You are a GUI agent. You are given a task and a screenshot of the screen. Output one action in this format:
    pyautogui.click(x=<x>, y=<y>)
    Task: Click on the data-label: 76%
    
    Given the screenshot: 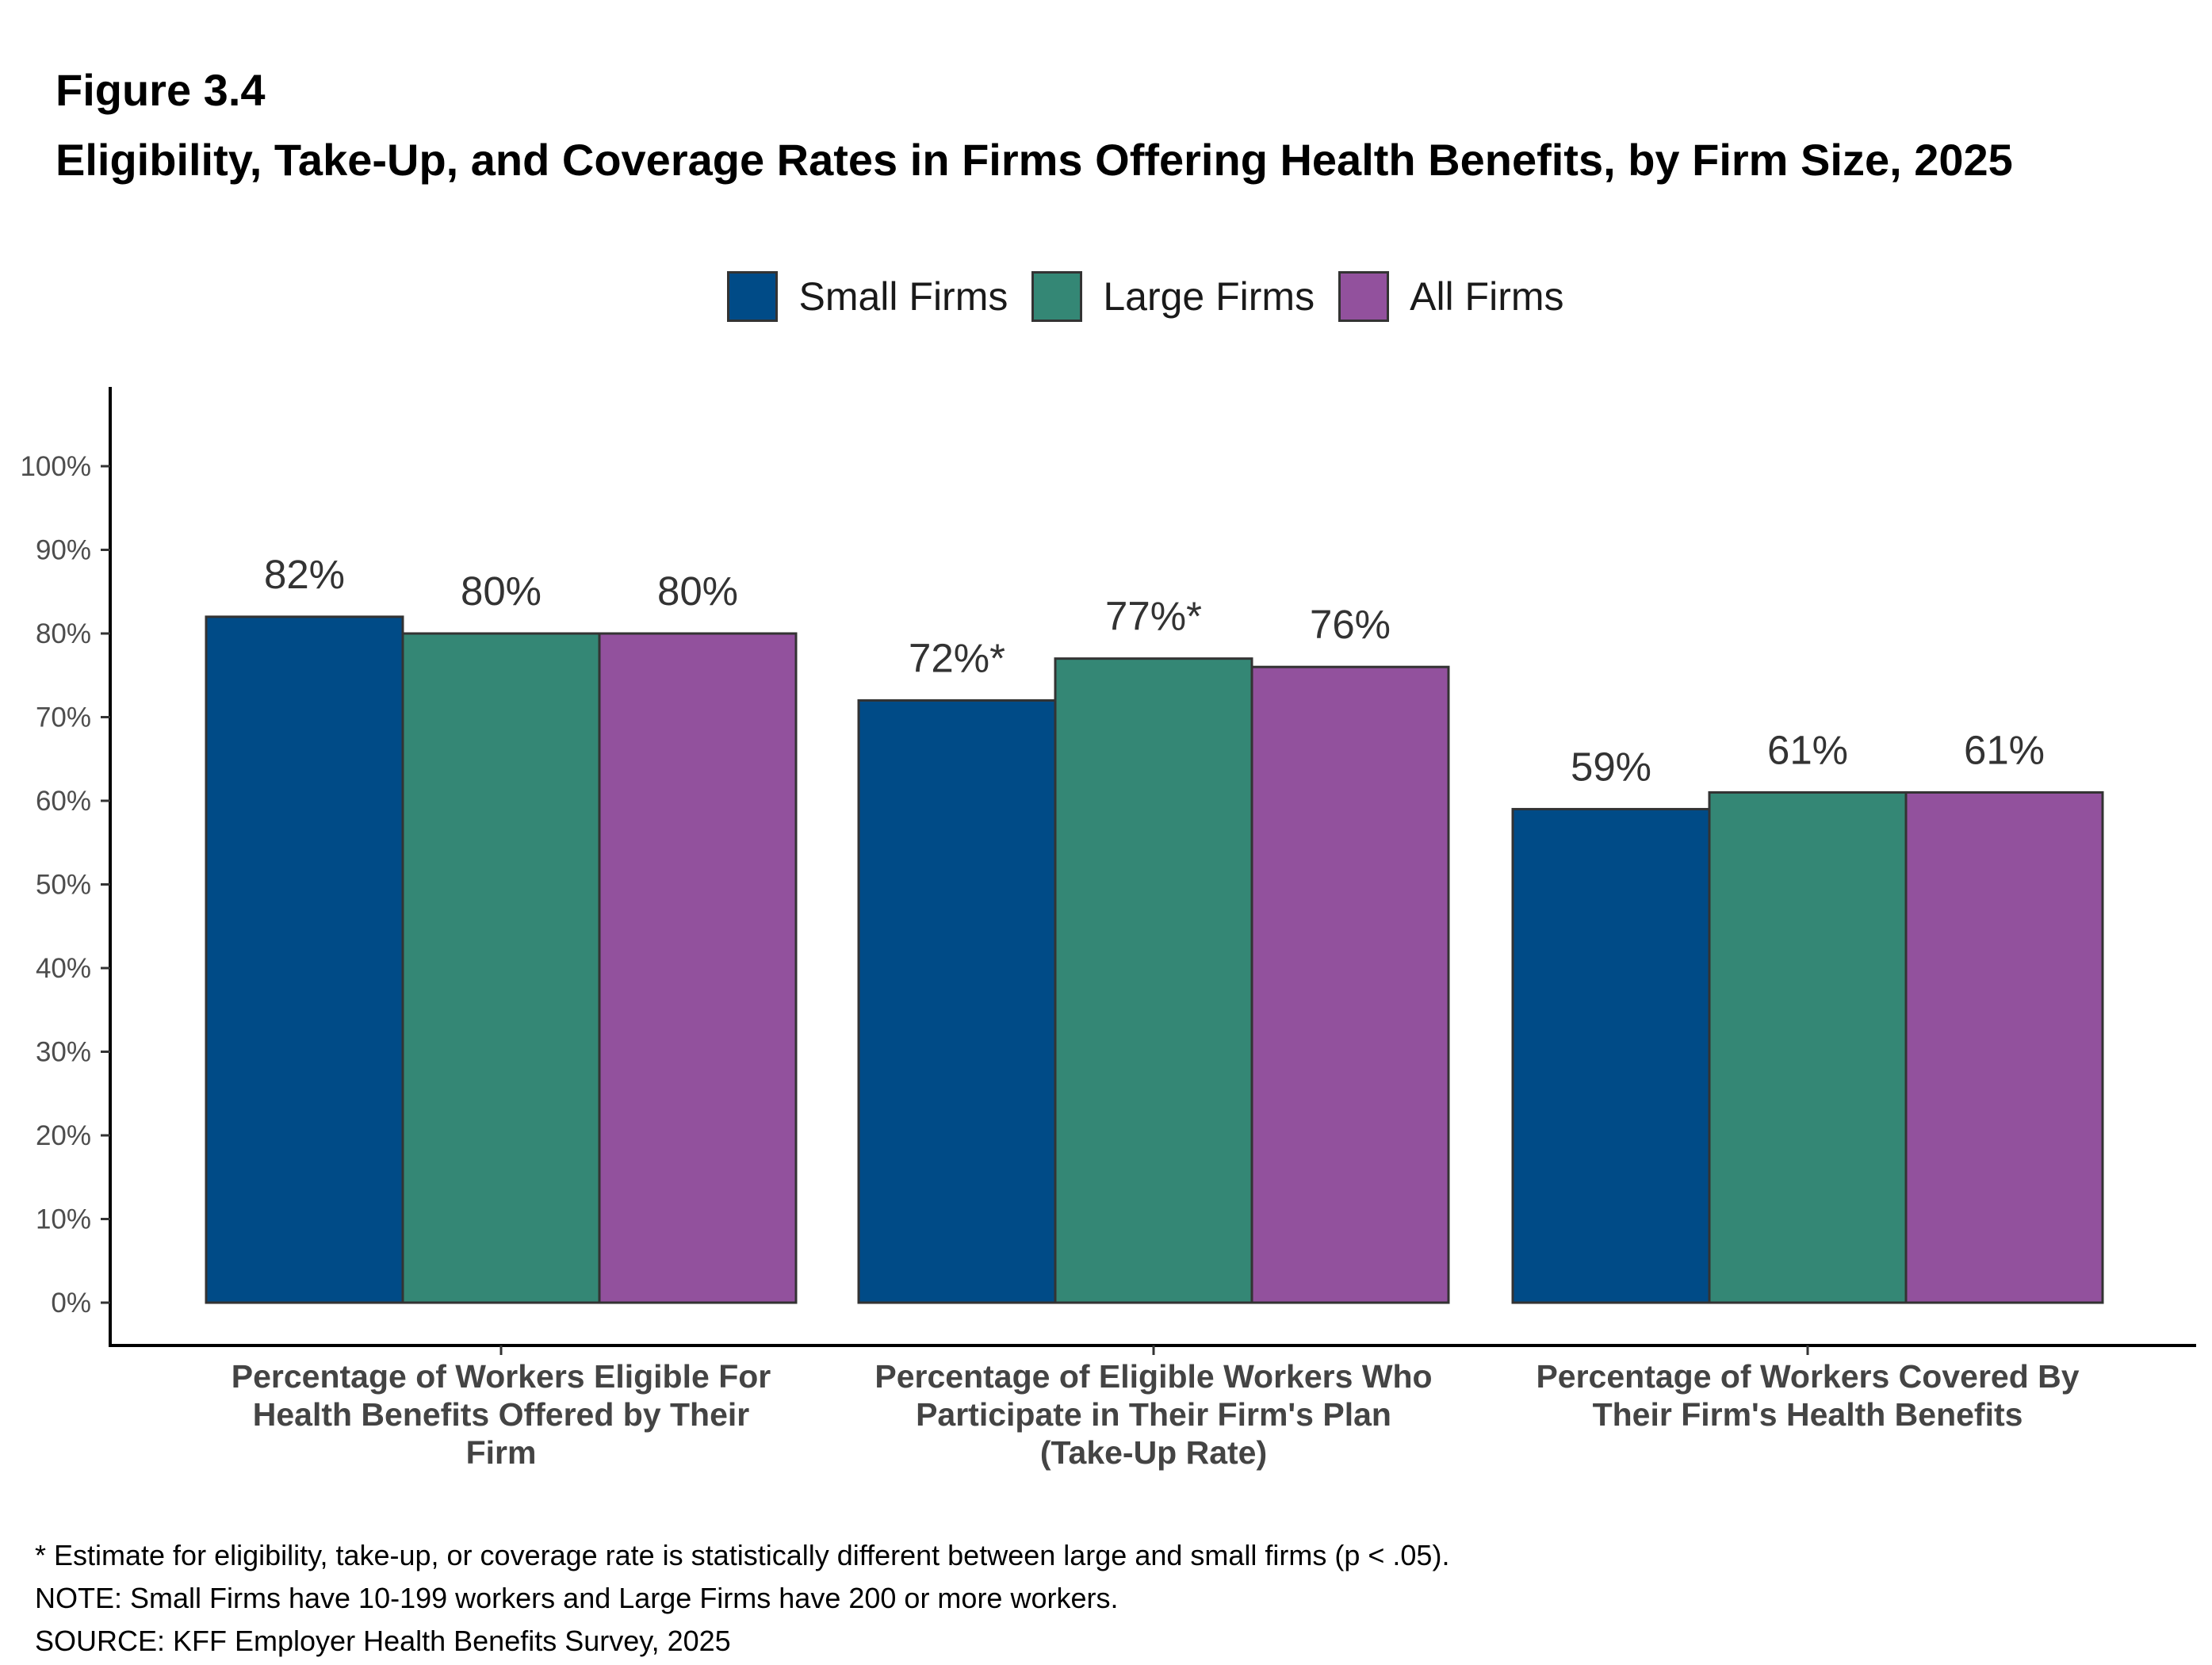 What is the action you would take?
    pyautogui.click(x=1351, y=624)
    